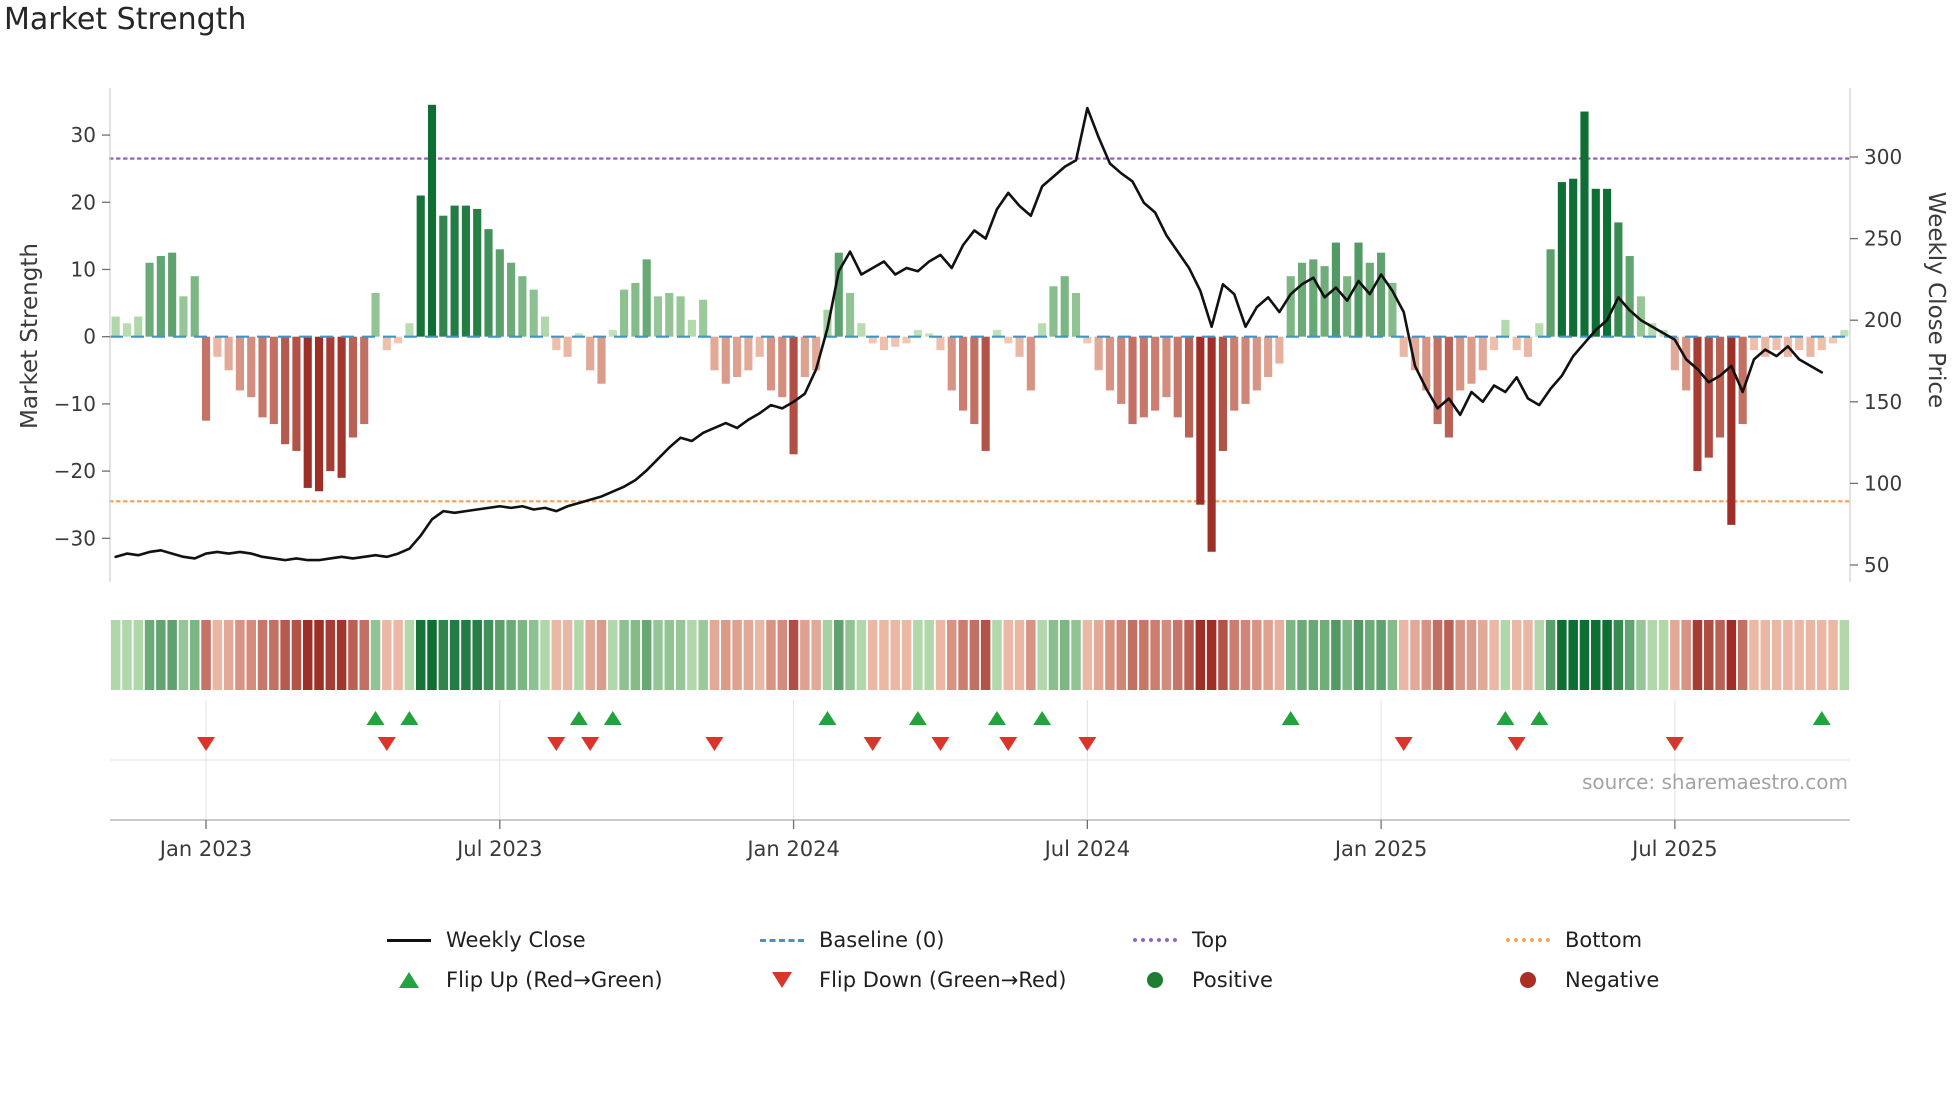 The height and width of the screenshot is (1102, 1960). Describe the element at coordinates (83, 202) in the screenshot. I see `svg-text: 20` at that location.